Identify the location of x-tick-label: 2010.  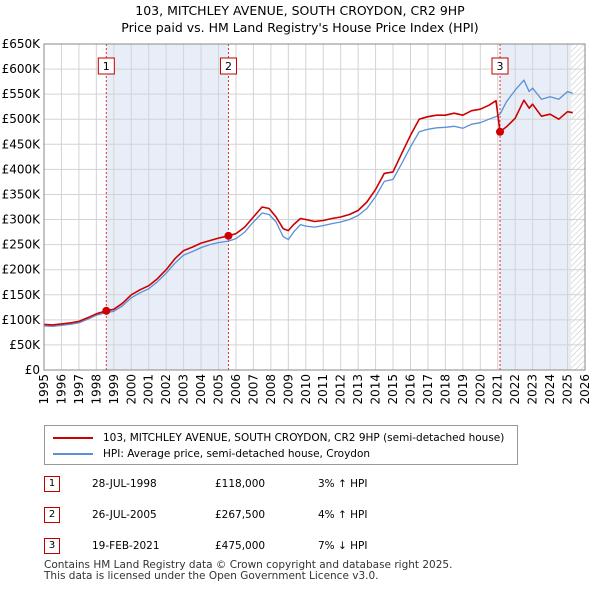
(306, 389).